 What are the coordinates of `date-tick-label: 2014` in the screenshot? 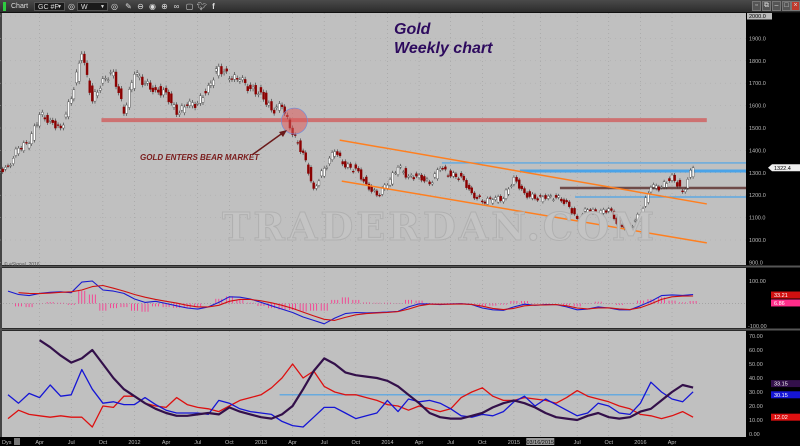 It's located at (387, 443).